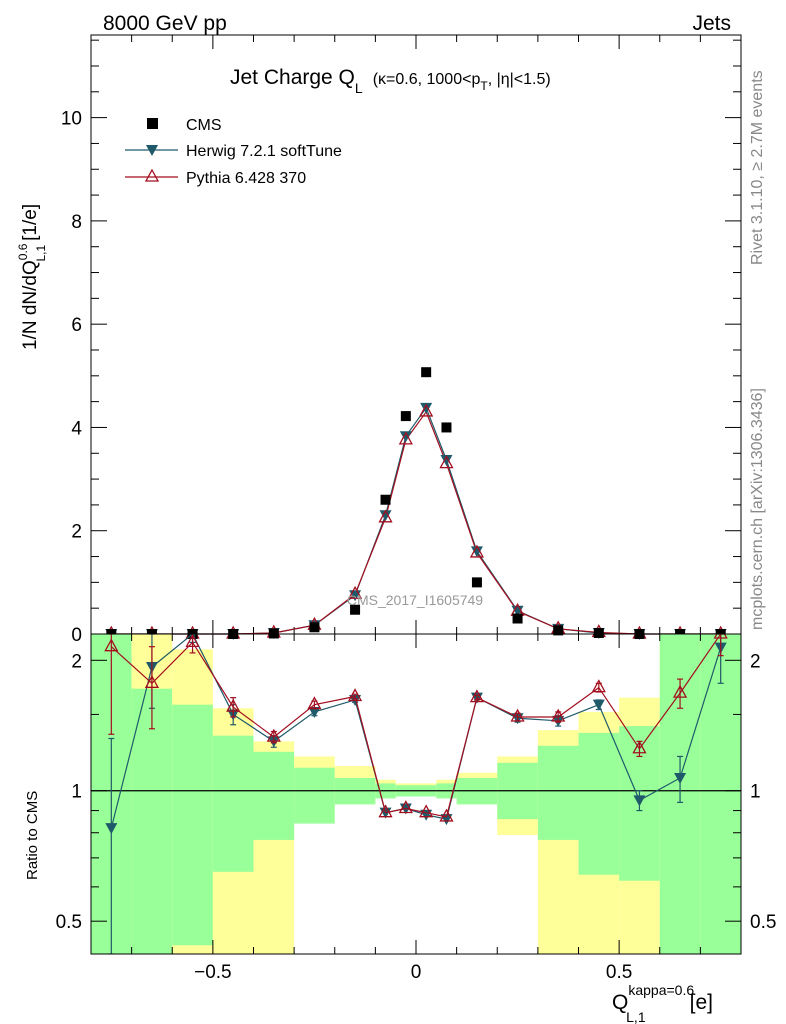 The image size is (786, 1024). I want to click on rivet-label: Rivet 3.1.10, ≥ 2.7M events, so click(757, 167).